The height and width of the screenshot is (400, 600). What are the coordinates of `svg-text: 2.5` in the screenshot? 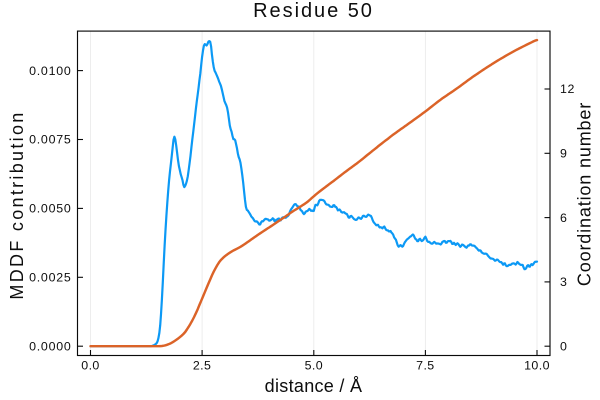 It's located at (202, 366).